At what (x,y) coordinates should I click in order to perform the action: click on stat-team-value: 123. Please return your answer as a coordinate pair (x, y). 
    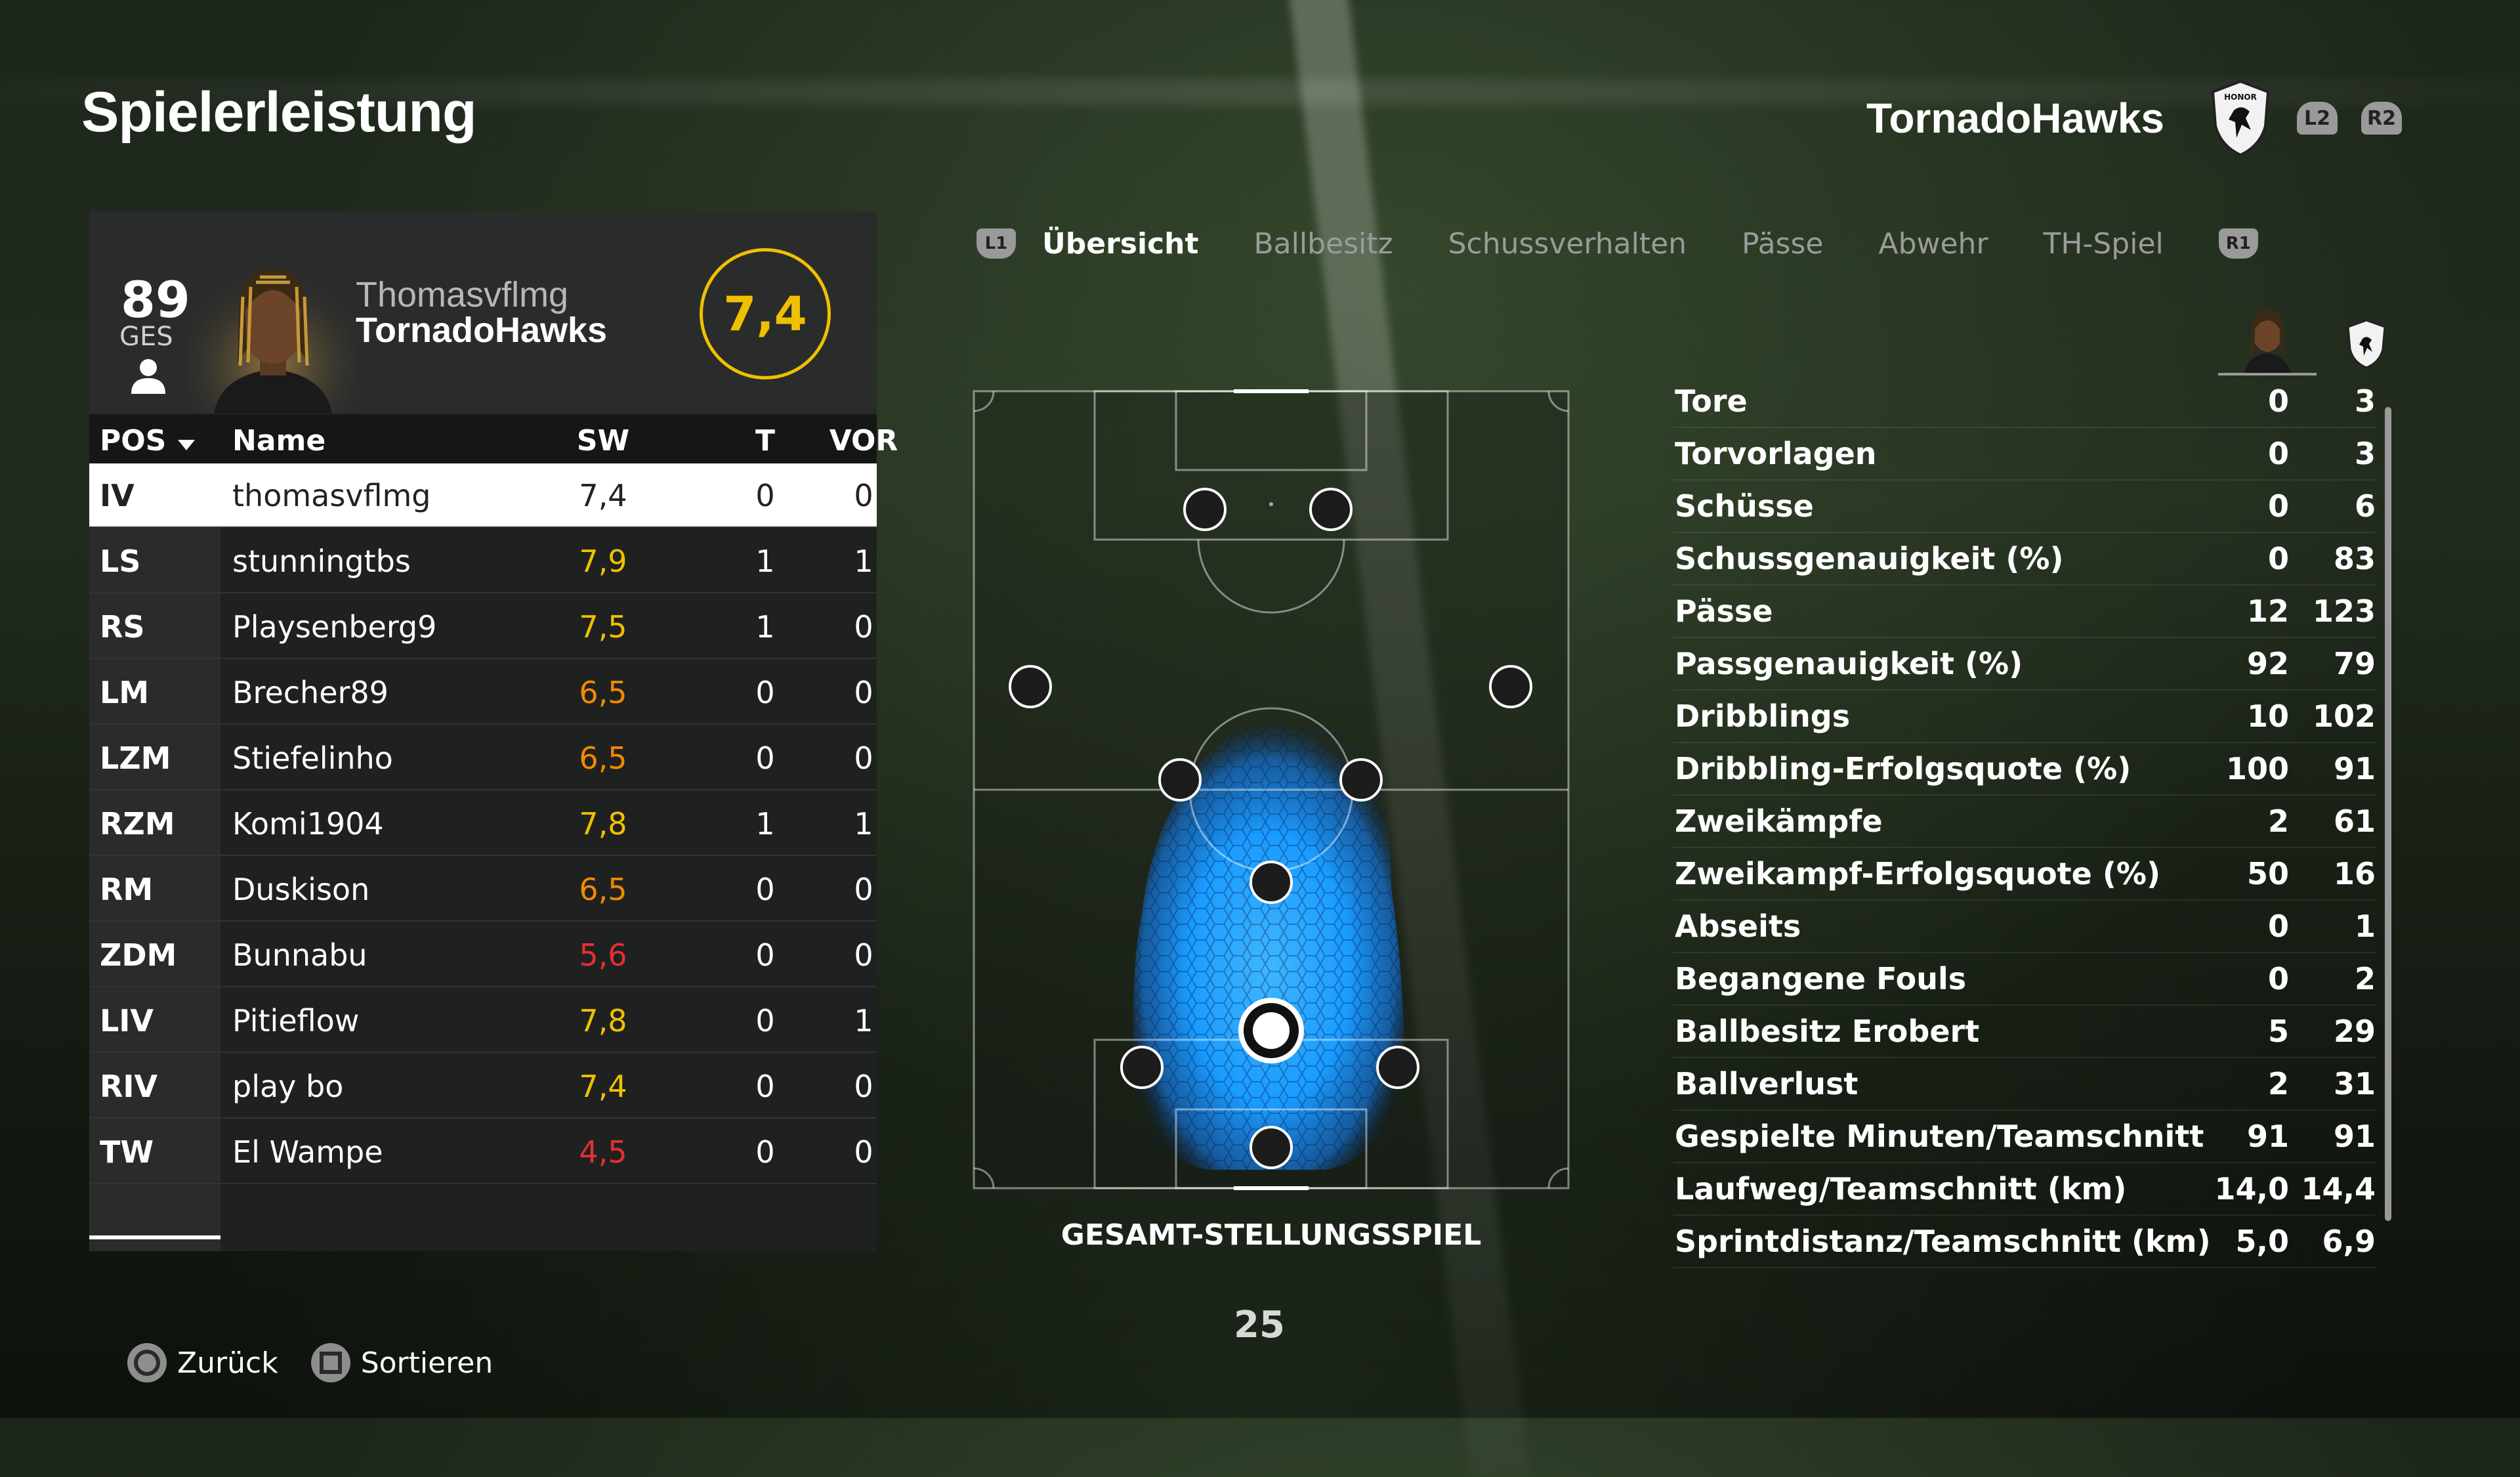
    Looking at the image, I should click on (2344, 611).